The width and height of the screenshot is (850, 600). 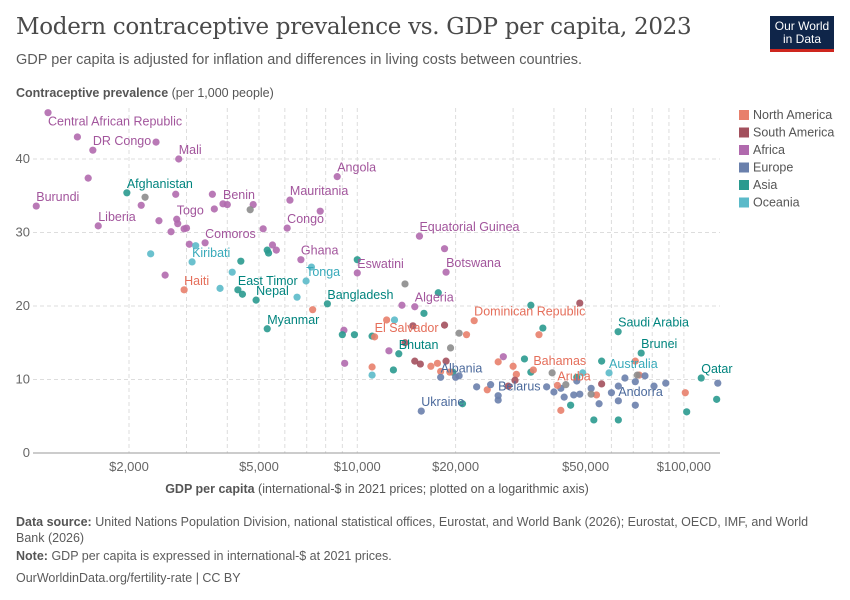 What do you see at coordinates (765, 185) in the screenshot?
I see `legend-item: Asia` at bounding box center [765, 185].